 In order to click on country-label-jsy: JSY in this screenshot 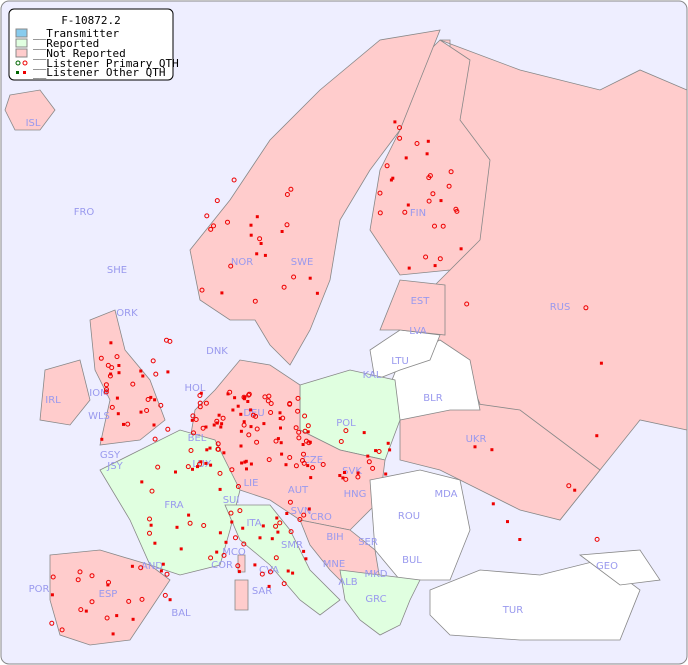, I will do `click(114, 466)`.